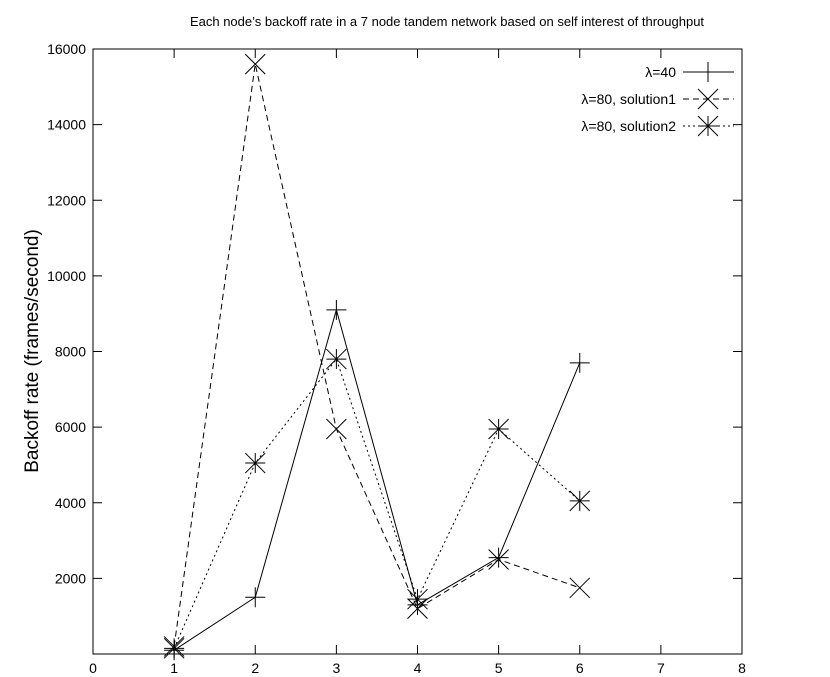 This screenshot has width=830, height=677. Describe the element at coordinates (742, 668) in the screenshot. I see `x-tick-label: 8` at that location.